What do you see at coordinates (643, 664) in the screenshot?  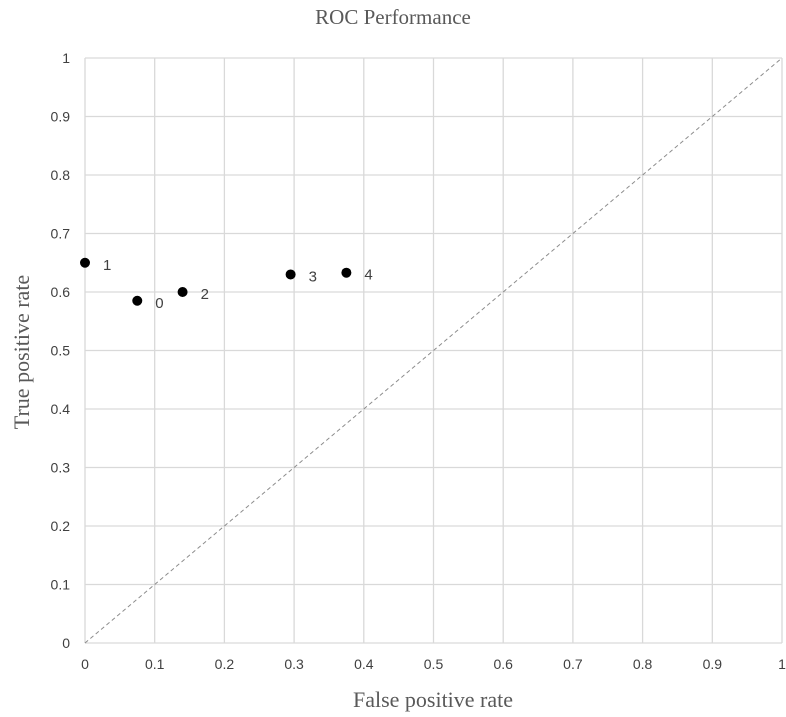 I see `x-tick-label: 0.8` at bounding box center [643, 664].